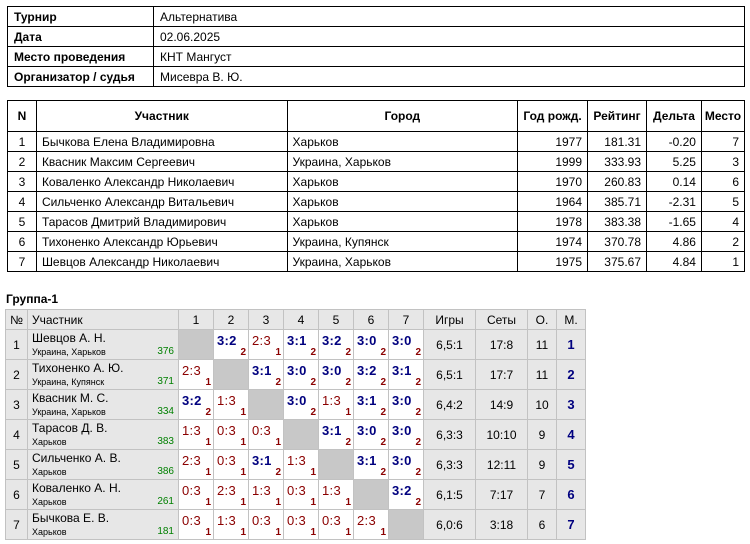 The width and height of the screenshot is (750, 544). I want to click on participant-city: Харьков, so click(402, 181).